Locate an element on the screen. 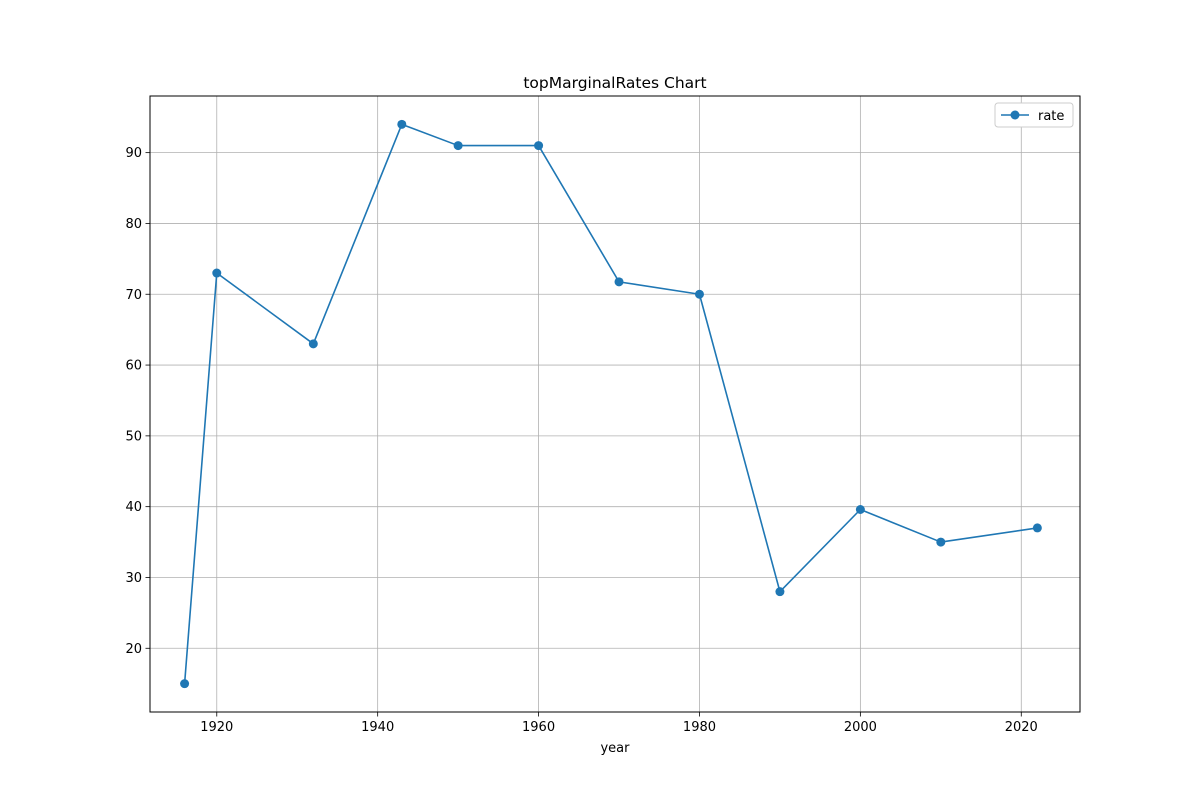 The width and height of the screenshot is (1200, 800). x-tick-label: 1980 is located at coordinates (699, 727).